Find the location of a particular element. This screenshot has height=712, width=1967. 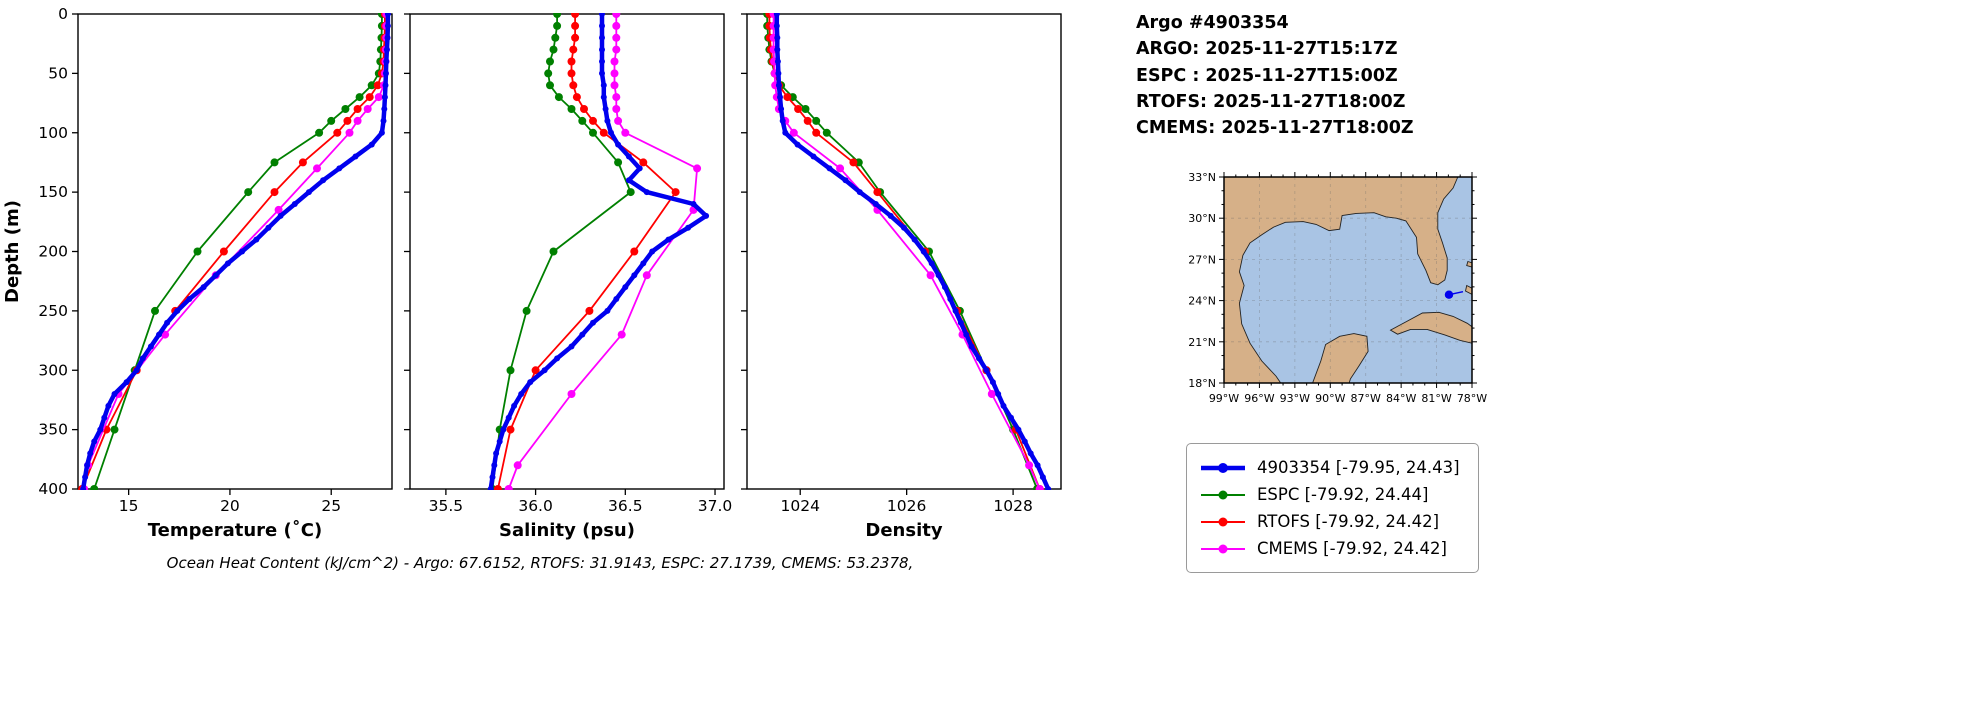

map-frame is located at coordinates (1348, 280).